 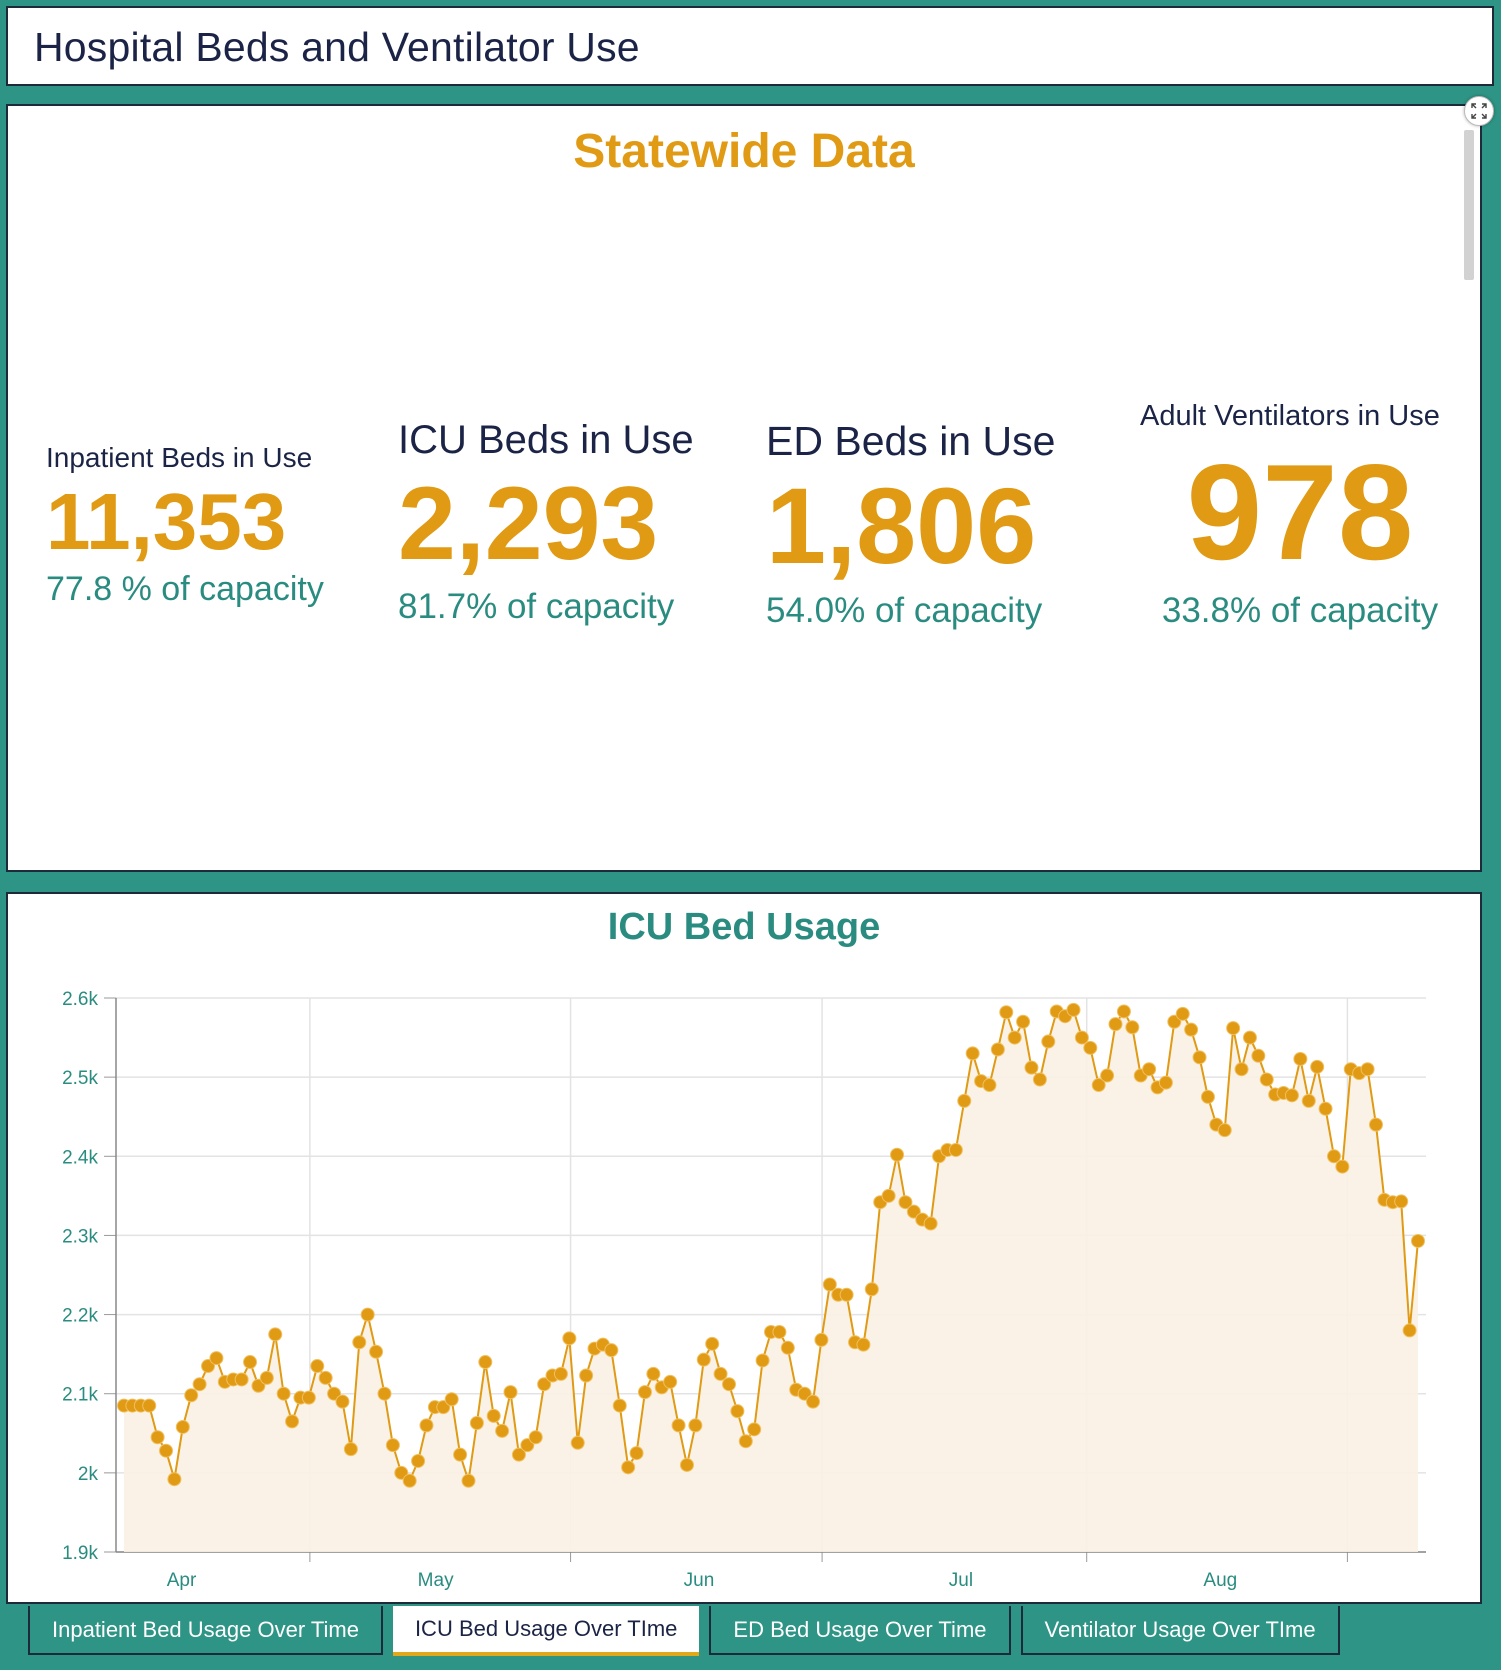 What do you see at coordinates (546, 1631) in the screenshot?
I see `tab-icu: ICU Bed Usage Over TIme` at bounding box center [546, 1631].